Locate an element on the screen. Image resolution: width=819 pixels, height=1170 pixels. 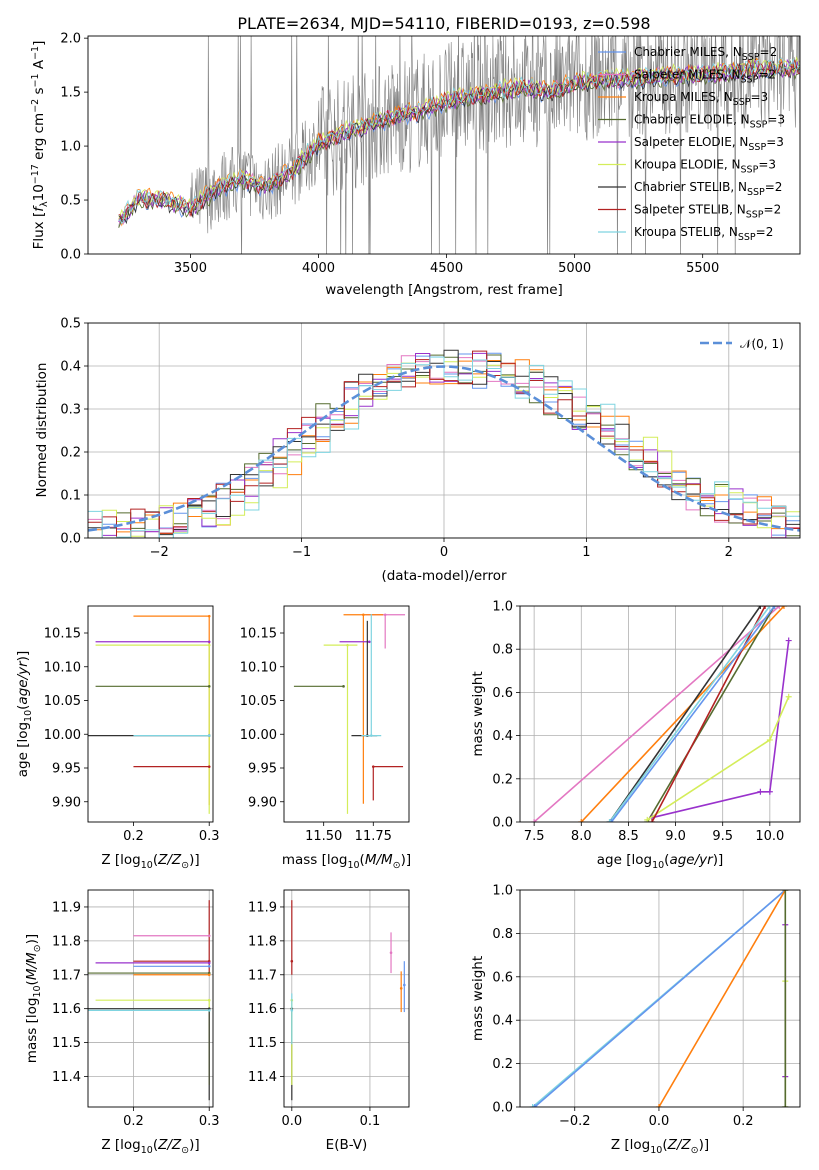
x-axis-label: Z [log10(Z/Z⊙)] is located at coordinates (150, 1146).